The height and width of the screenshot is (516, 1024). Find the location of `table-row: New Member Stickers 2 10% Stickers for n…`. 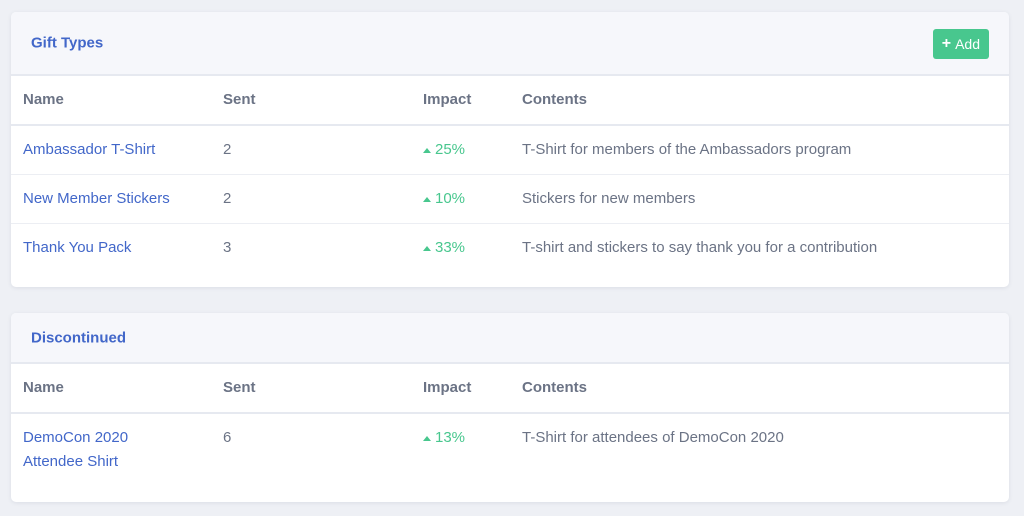

table-row: New Member Stickers 2 10% Stickers for n… is located at coordinates (510, 199).